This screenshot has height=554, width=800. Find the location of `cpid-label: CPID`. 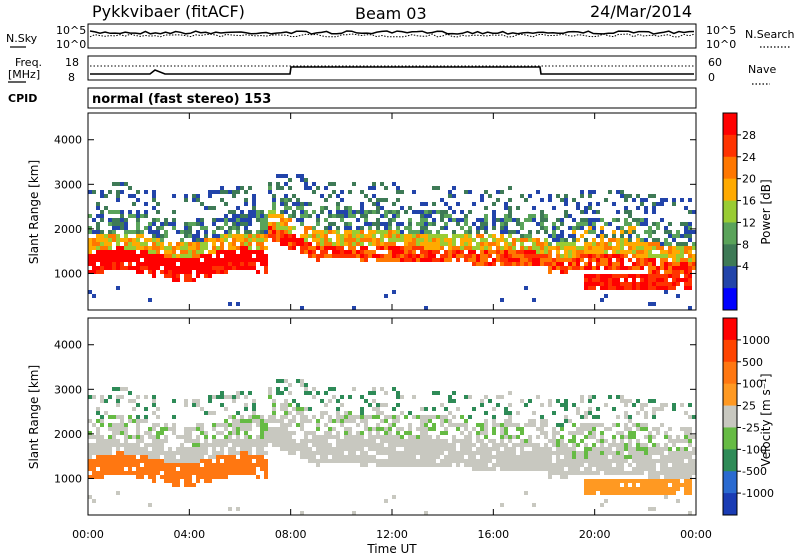

cpid-label: CPID is located at coordinates (22, 98).